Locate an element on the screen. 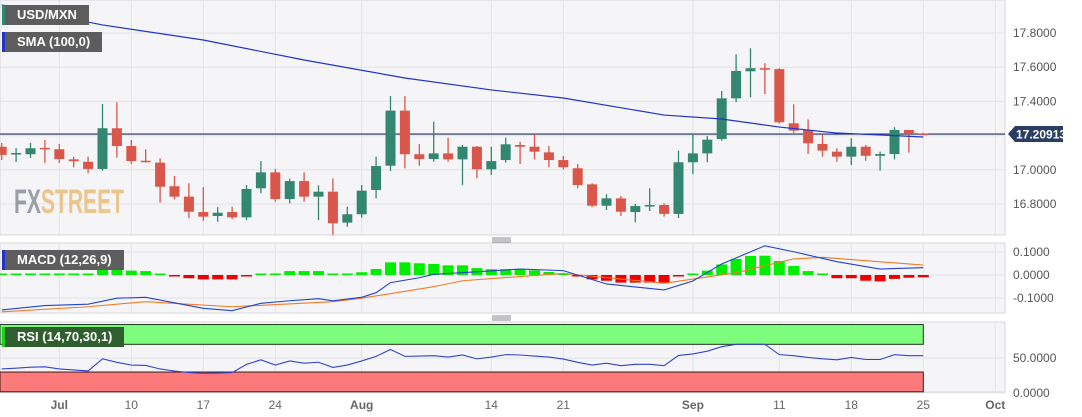 The height and width of the screenshot is (417, 1082). date-axis-tick: 10 is located at coordinates (132, 405).